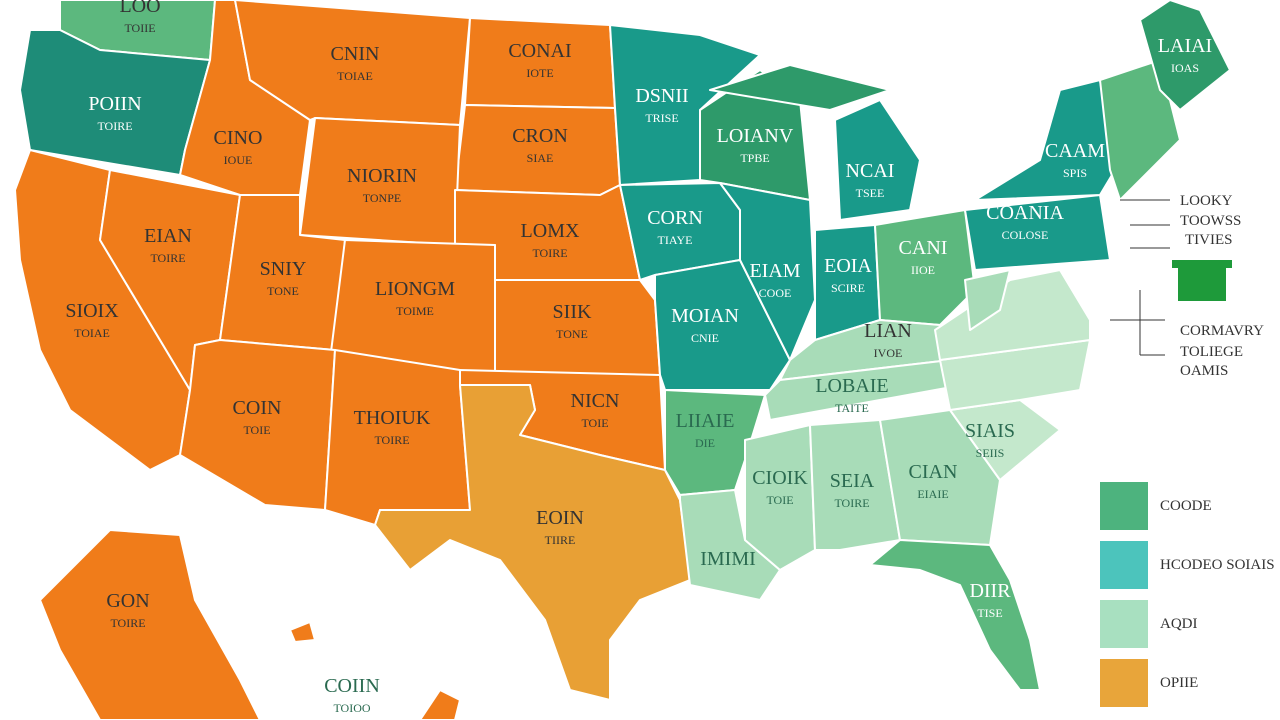 The width and height of the screenshot is (1280, 720). What do you see at coordinates (1179, 683) in the screenshot?
I see `legend-label: OPIIE` at bounding box center [1179, 683].